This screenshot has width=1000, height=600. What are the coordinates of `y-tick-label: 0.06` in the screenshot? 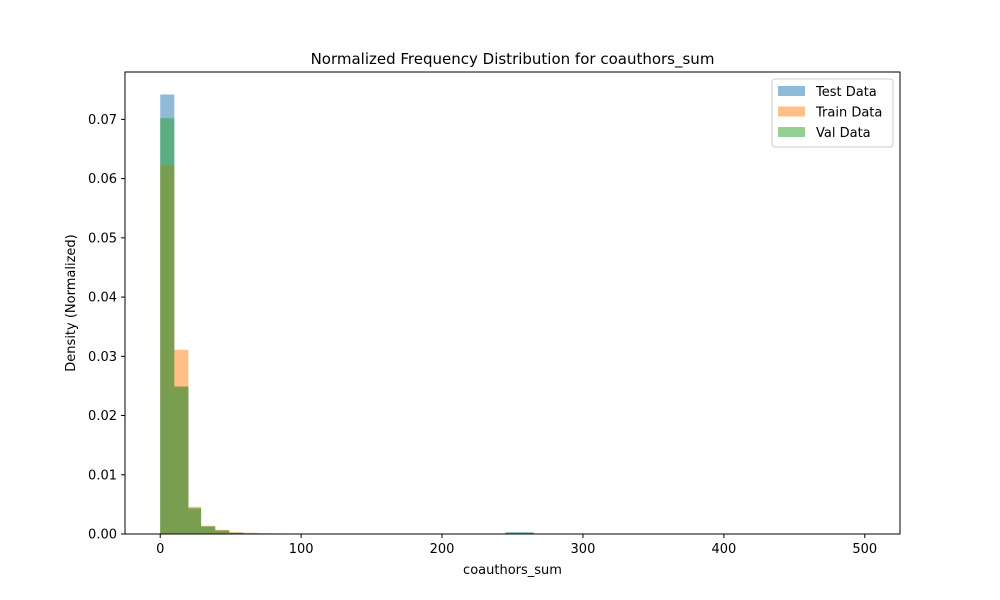 It's located at (102, 179).